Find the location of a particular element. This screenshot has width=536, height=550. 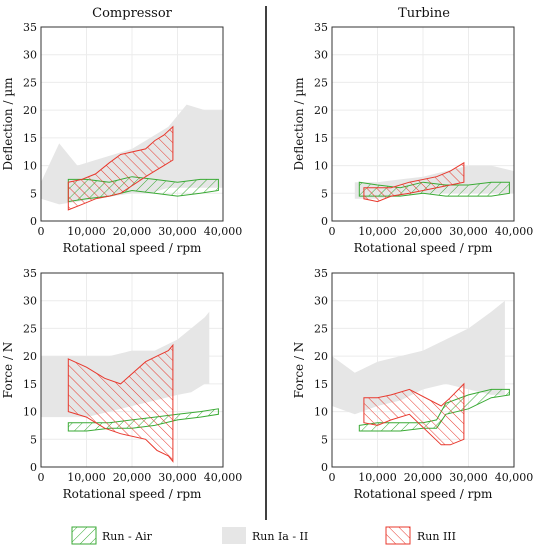

legend-swatch-run-air is located at coordinates (84, 535).